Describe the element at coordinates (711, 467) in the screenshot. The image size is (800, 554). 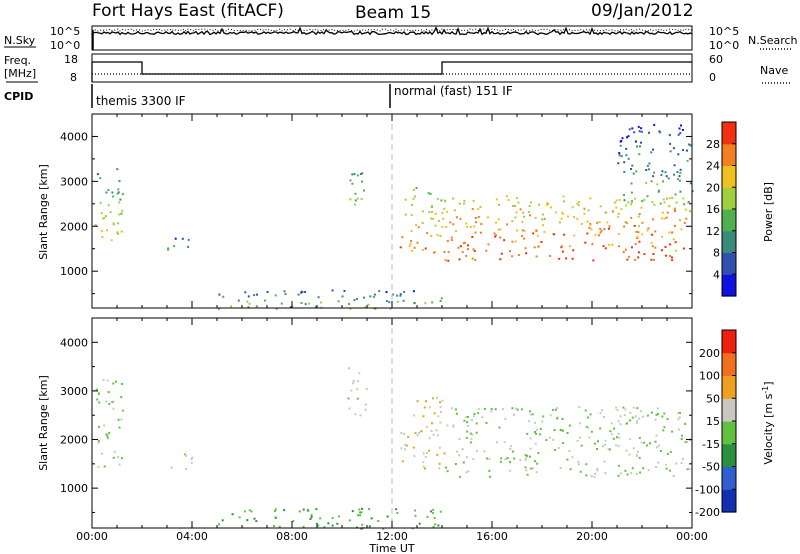
I see `colorbar-tick-label: -50` at that location.